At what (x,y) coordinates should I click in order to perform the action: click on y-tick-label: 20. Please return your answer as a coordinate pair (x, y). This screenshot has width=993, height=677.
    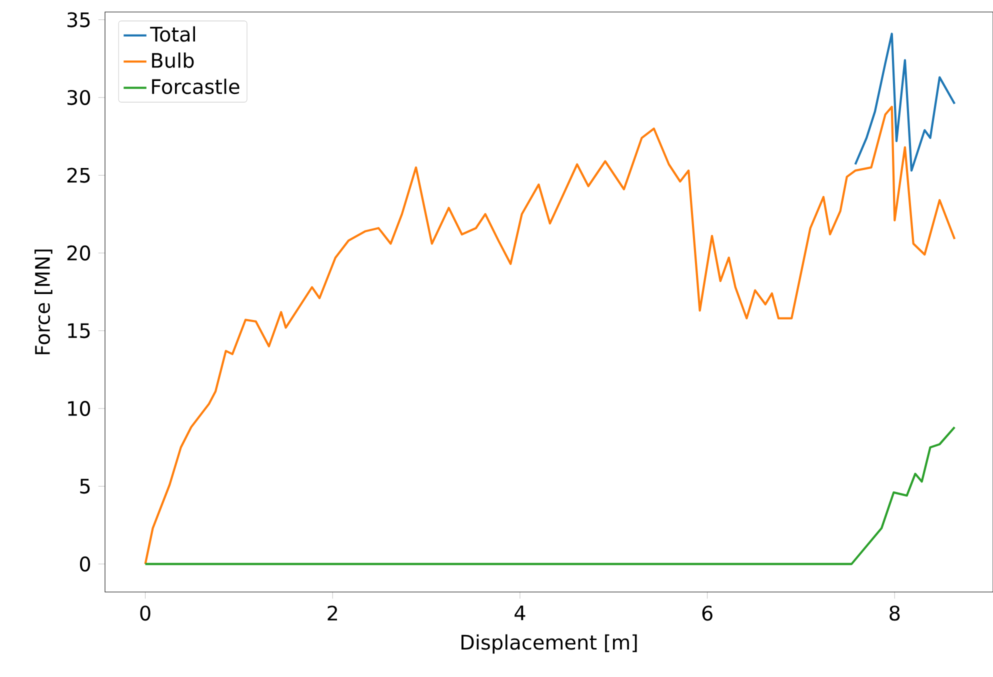
    Looking at the image, I should click on (78, 253).